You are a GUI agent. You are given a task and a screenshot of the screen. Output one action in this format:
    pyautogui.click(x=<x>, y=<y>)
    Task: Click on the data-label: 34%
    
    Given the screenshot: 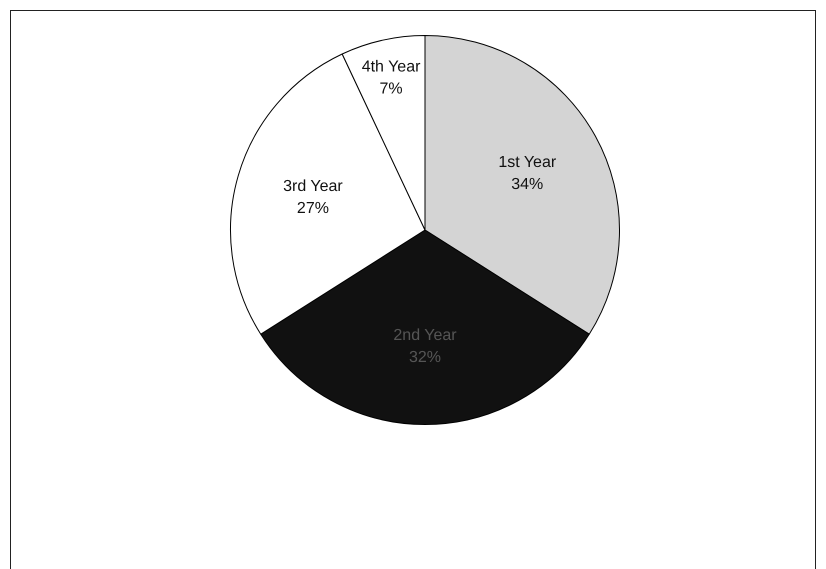 What is the action you would take?
    pyautogui.click(x=527, y=185)
    